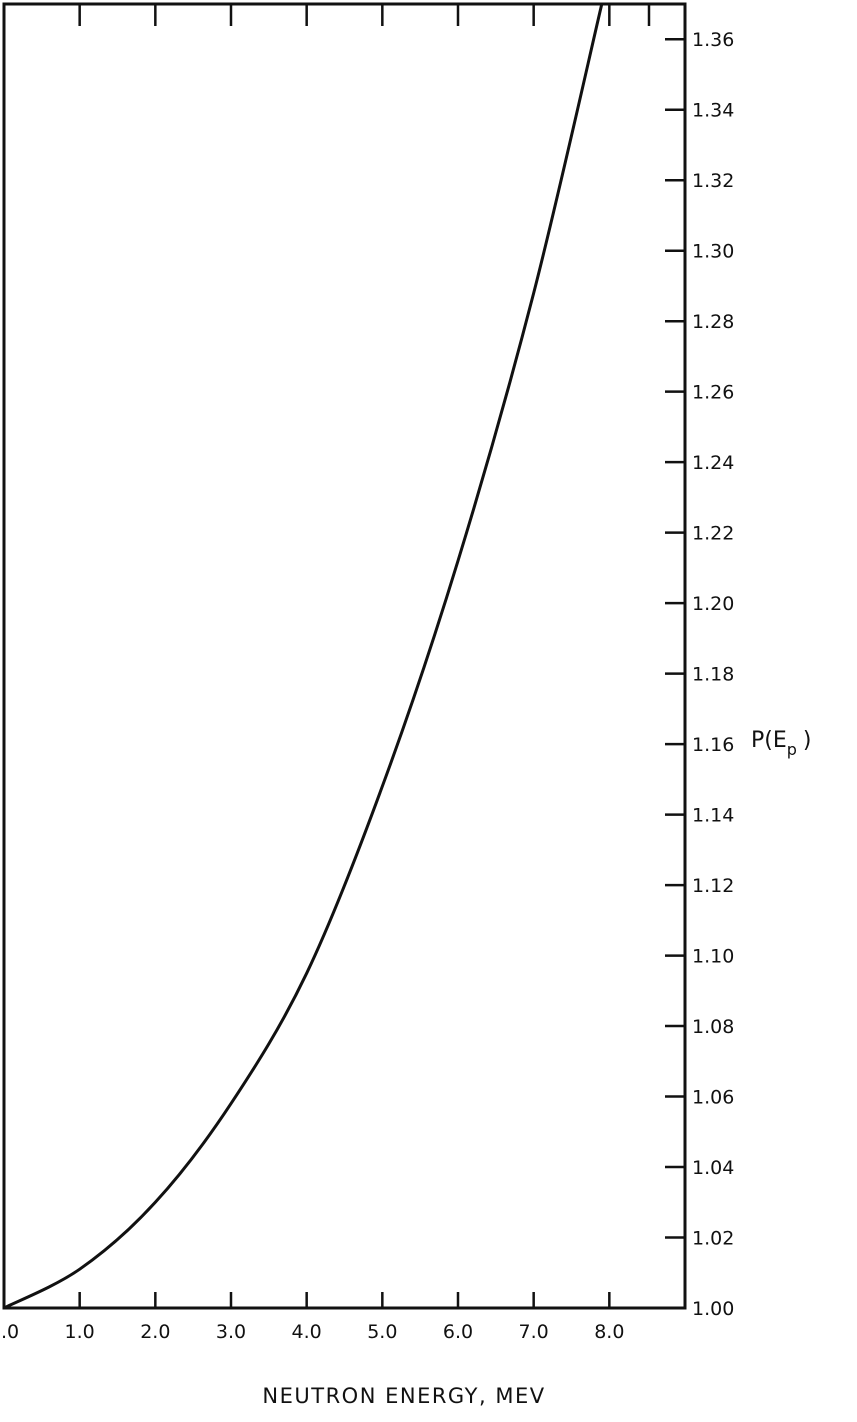 This screenshot has height=1422, width=857. What do you see at coordinates (713, 1309) in the screenshot?
I see `y-tick-label: 1.00` at bounding box center [713, 1309].